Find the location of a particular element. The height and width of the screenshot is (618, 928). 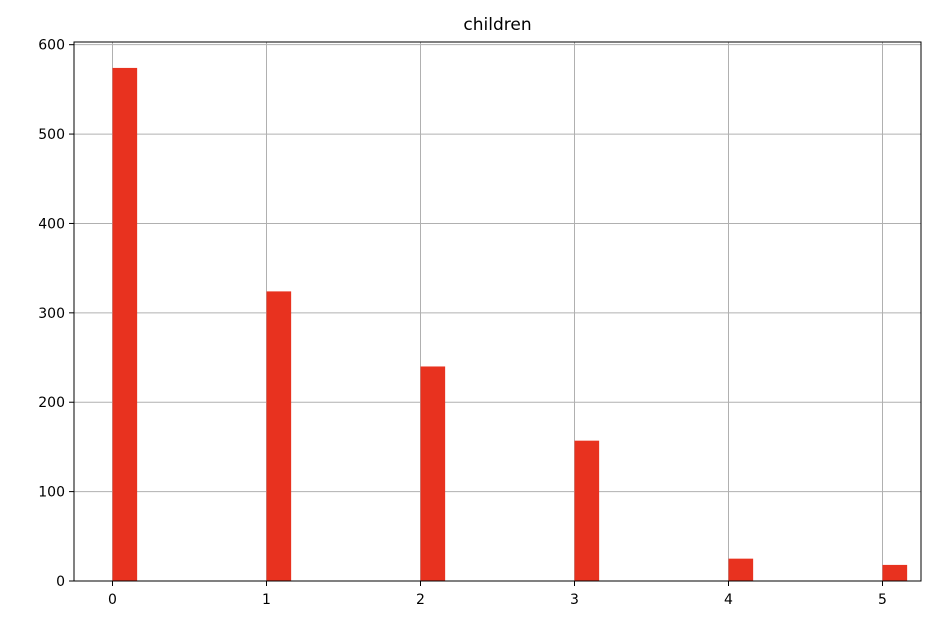

y-tick-label: 300 is located at coordinates (51, 314).